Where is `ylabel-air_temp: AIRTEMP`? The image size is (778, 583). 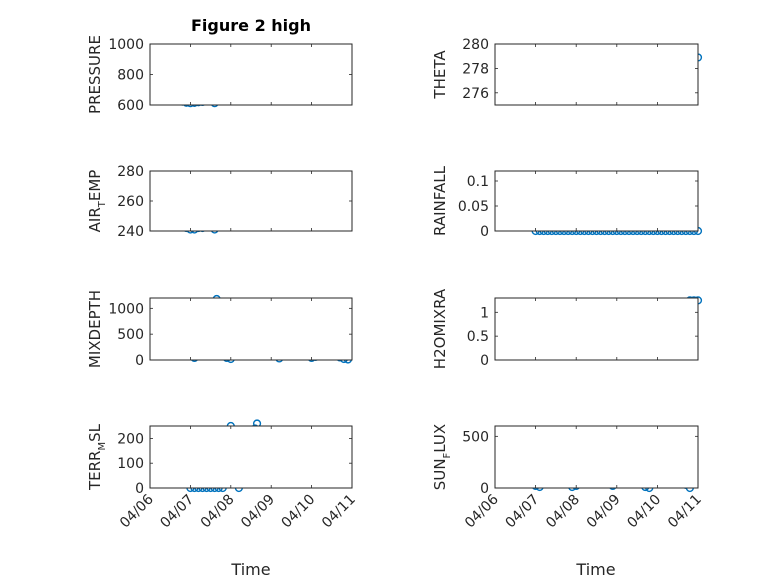
ylabel-air_temp: AIRTEMP is located at coordinates (97, 201).